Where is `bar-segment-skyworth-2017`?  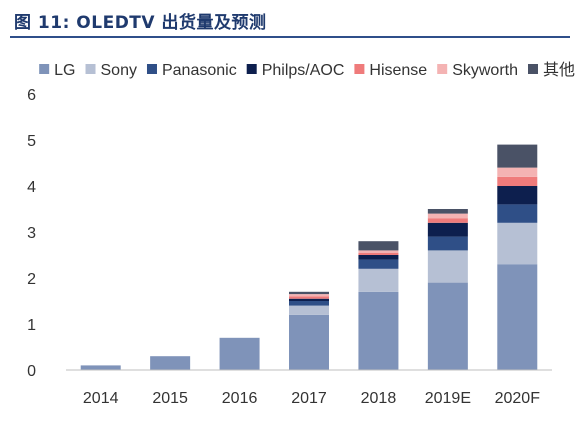 bar-segment-skyworth-2017 is located at coordinates (309, 295).